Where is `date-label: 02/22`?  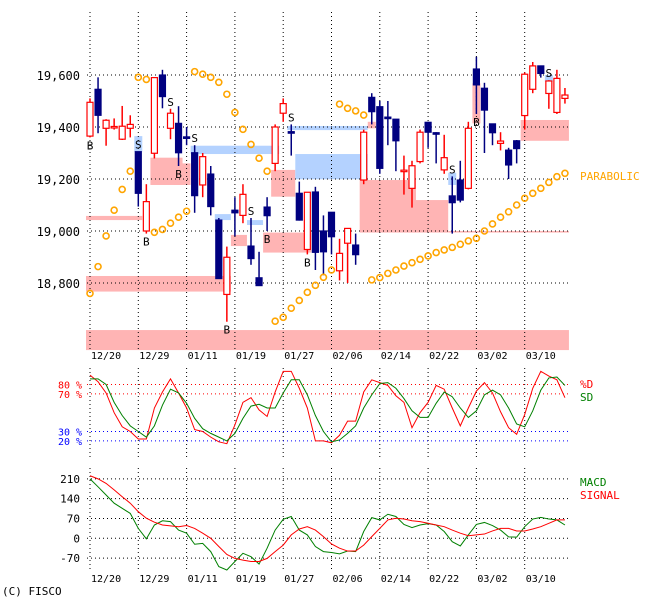
date-label: 02/22 is located at coordinates (444, 579).